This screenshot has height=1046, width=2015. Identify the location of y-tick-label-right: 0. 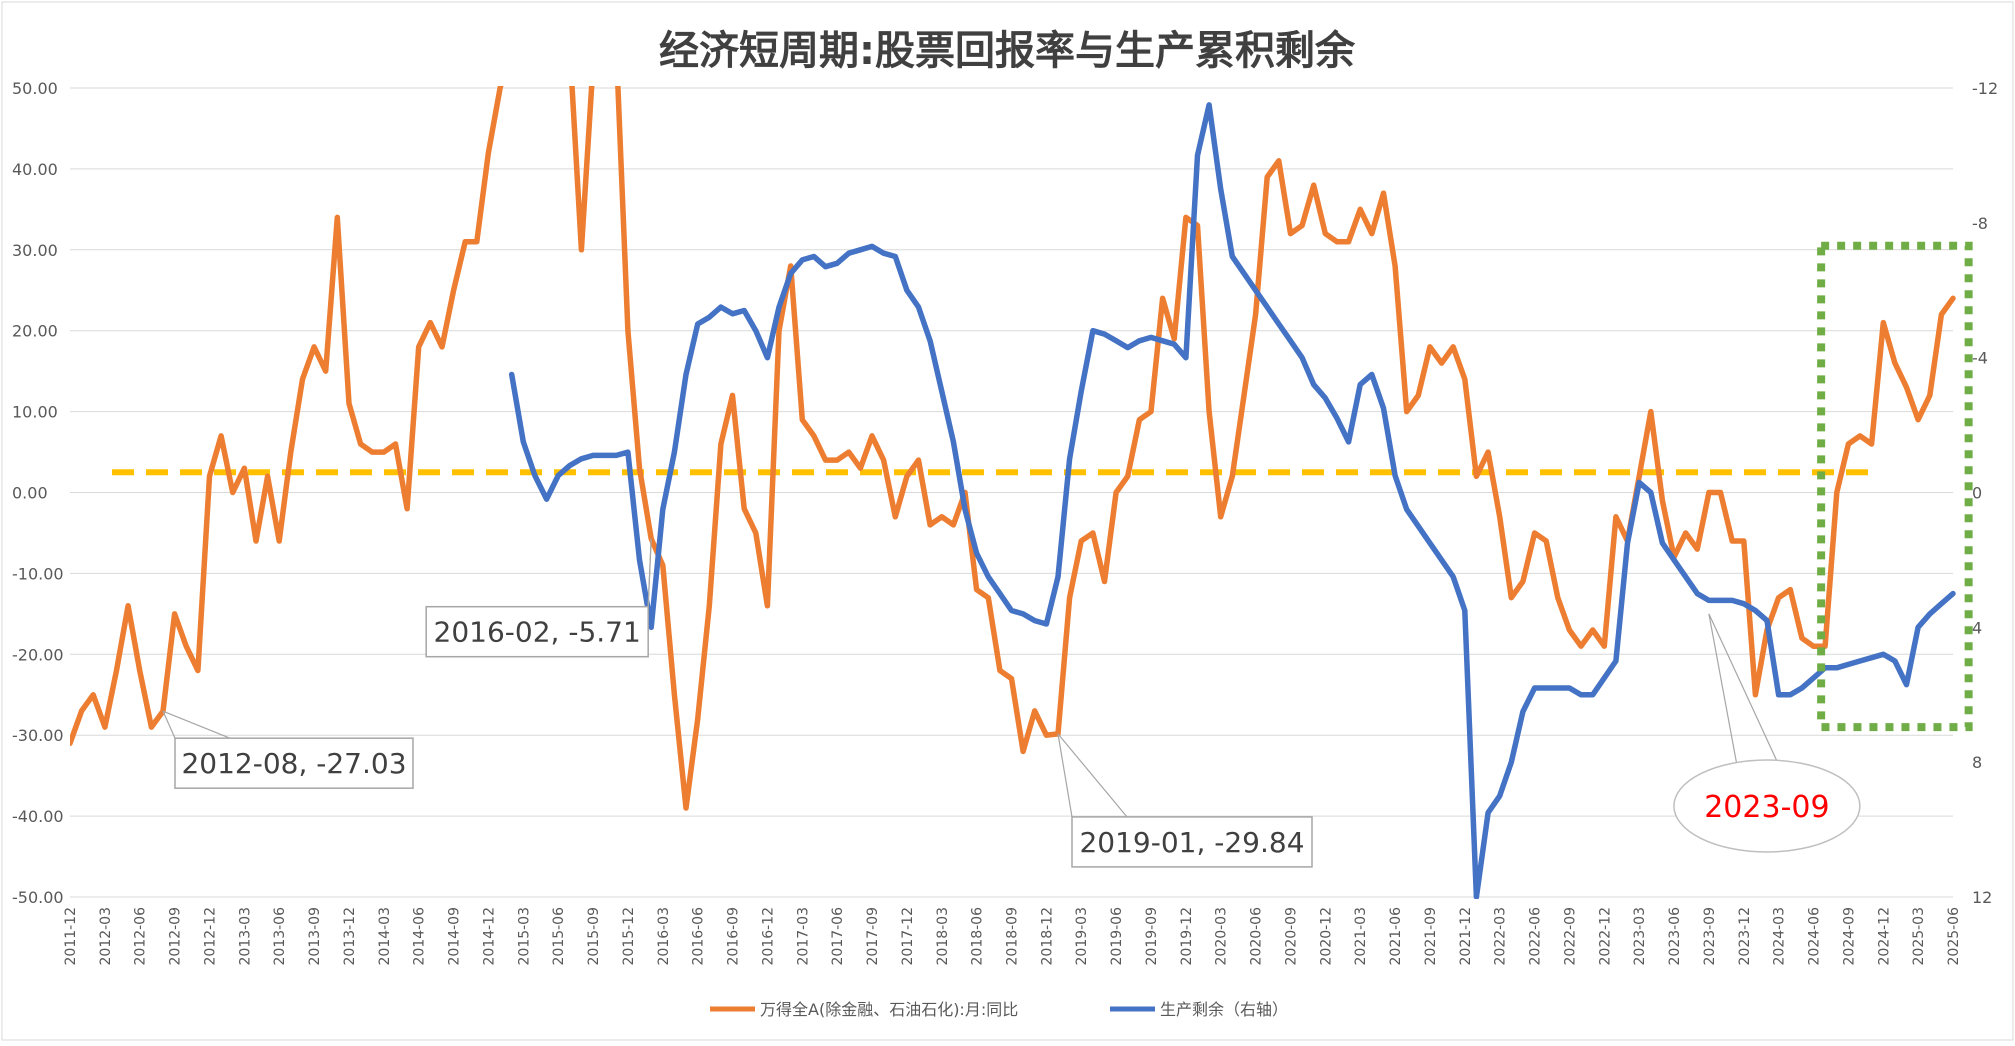
(1977, 493).